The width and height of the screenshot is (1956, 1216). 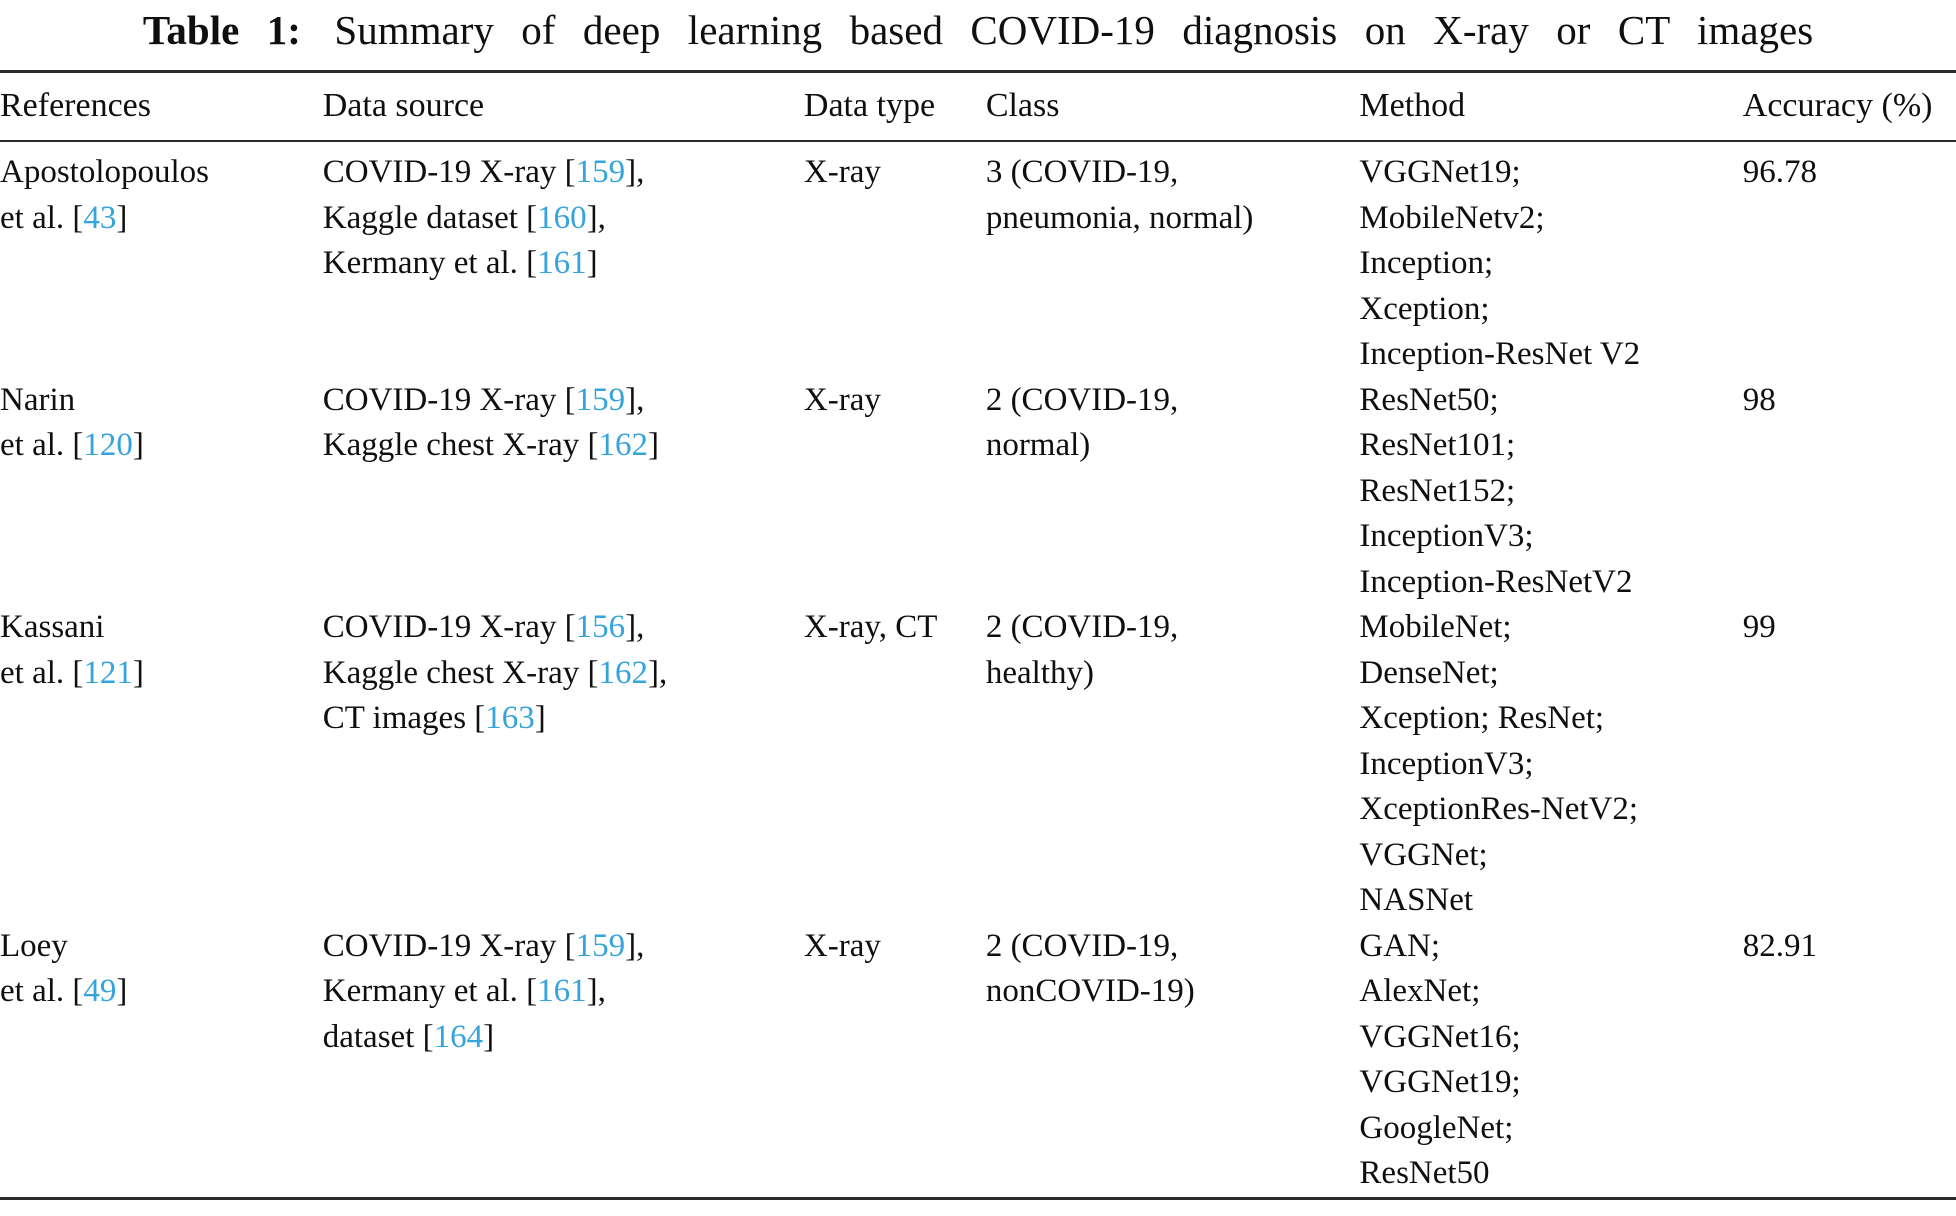 I want to click on cell-line: Kermany et al. [161], so click(x=563, y=264).